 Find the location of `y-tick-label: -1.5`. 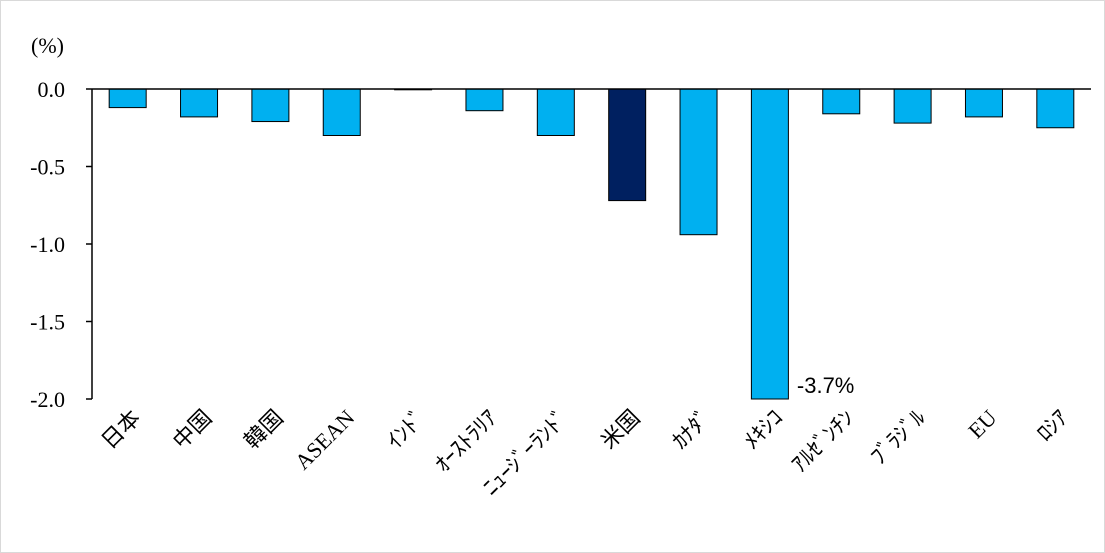

y-tick-label: -1.5 is located at coordinates (47, 322).